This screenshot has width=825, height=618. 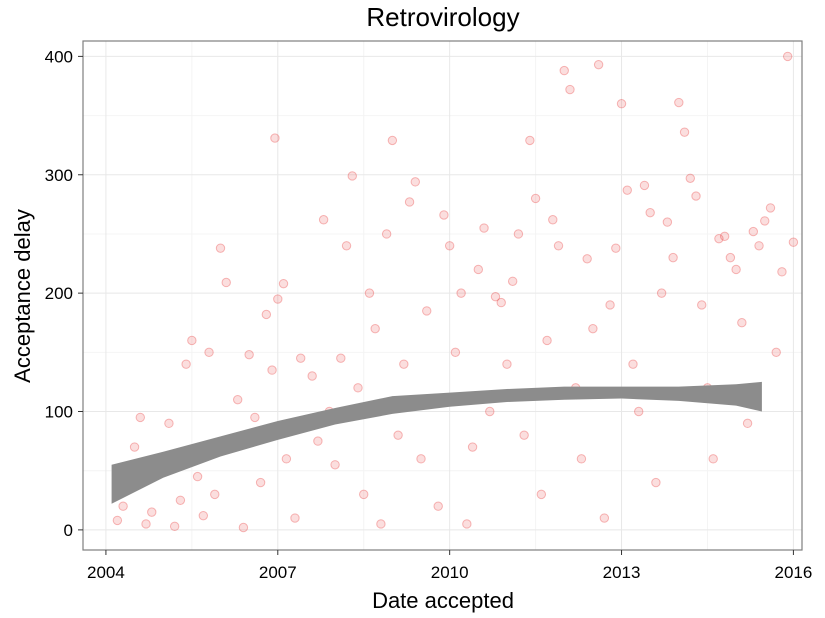 I want to click on y-axis: 0 100 200 300 400, so click(x=64, y=293).